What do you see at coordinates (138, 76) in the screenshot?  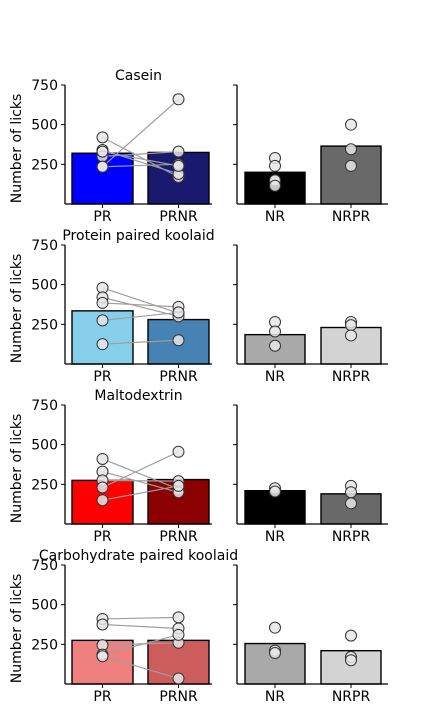 I see `chart-title: Casein` at bounding box center [138, 76].